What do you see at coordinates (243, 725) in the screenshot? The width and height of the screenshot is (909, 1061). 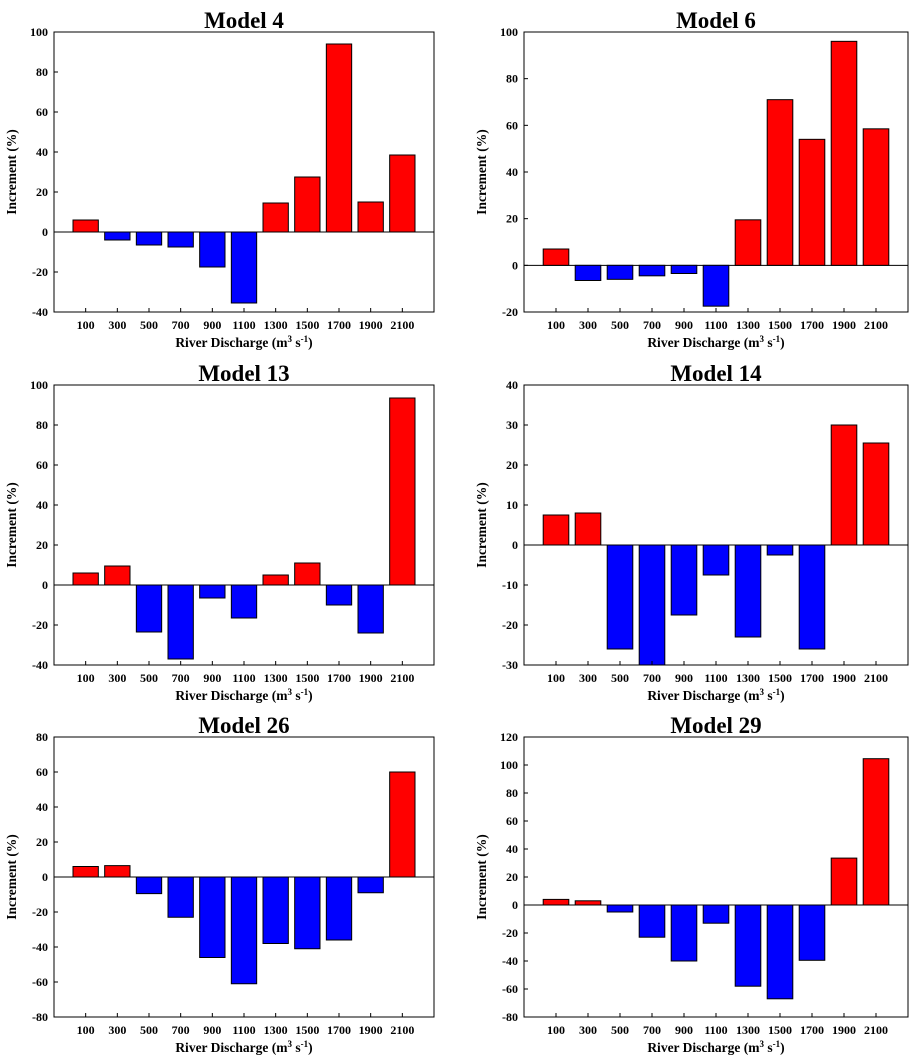 I see `chart-title: Model 26` at bounding box center [243, 725].